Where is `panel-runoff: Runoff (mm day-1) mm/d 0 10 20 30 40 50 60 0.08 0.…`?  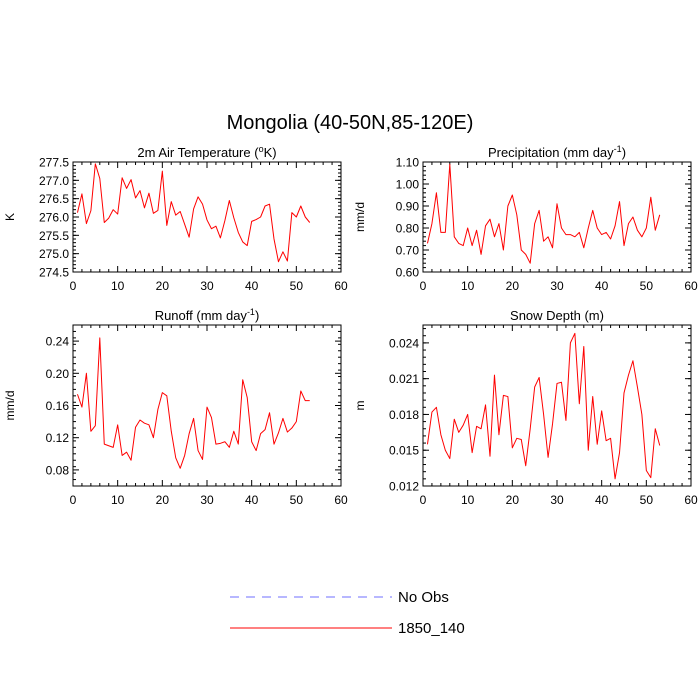 panel-runoff: Runoff (mm day-1) mm/d 0 10 20 30 40 50 60 0.08 0.… is located at coordinates (175, 407).